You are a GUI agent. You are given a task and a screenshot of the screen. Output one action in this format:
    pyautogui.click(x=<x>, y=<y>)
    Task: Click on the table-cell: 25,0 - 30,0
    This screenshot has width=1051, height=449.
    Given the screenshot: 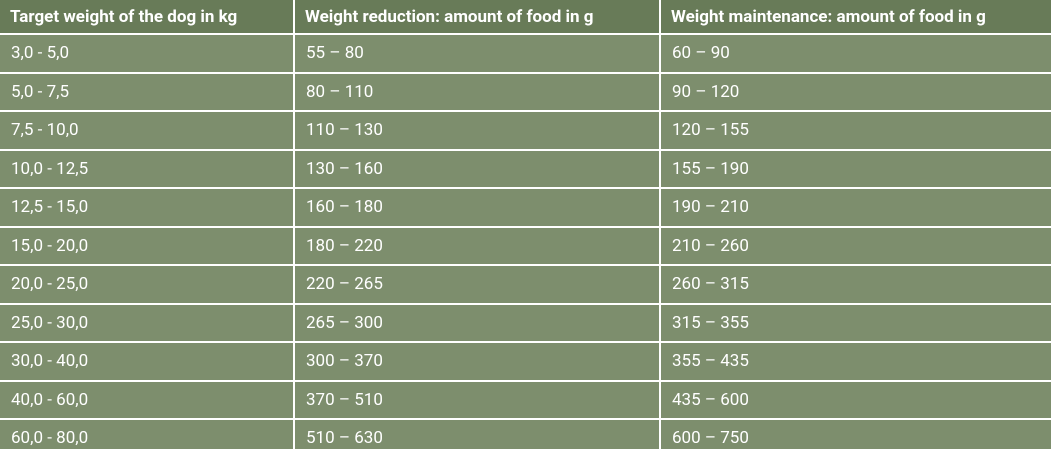 What is the action you would take?
    pyautogui.click(x=146, y=322)
    